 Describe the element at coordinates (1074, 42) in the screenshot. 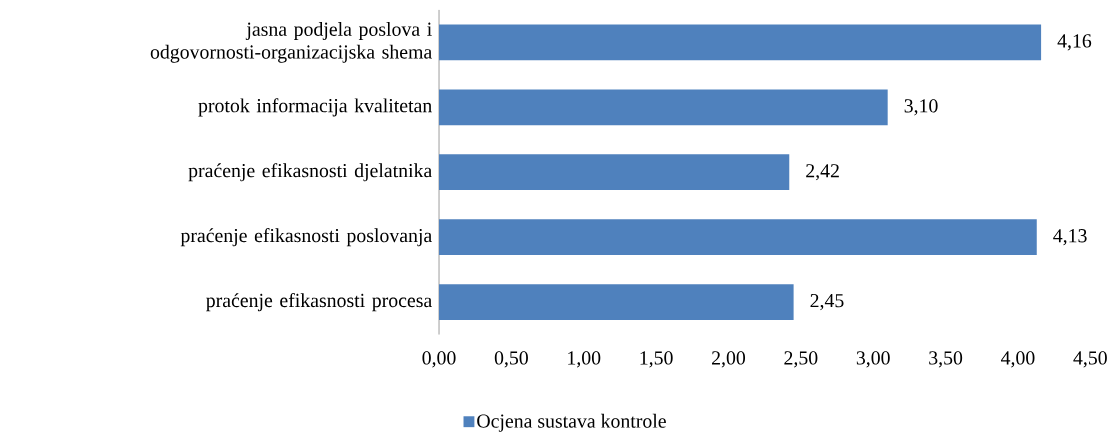

I see `data-label: 4,16` at that location.